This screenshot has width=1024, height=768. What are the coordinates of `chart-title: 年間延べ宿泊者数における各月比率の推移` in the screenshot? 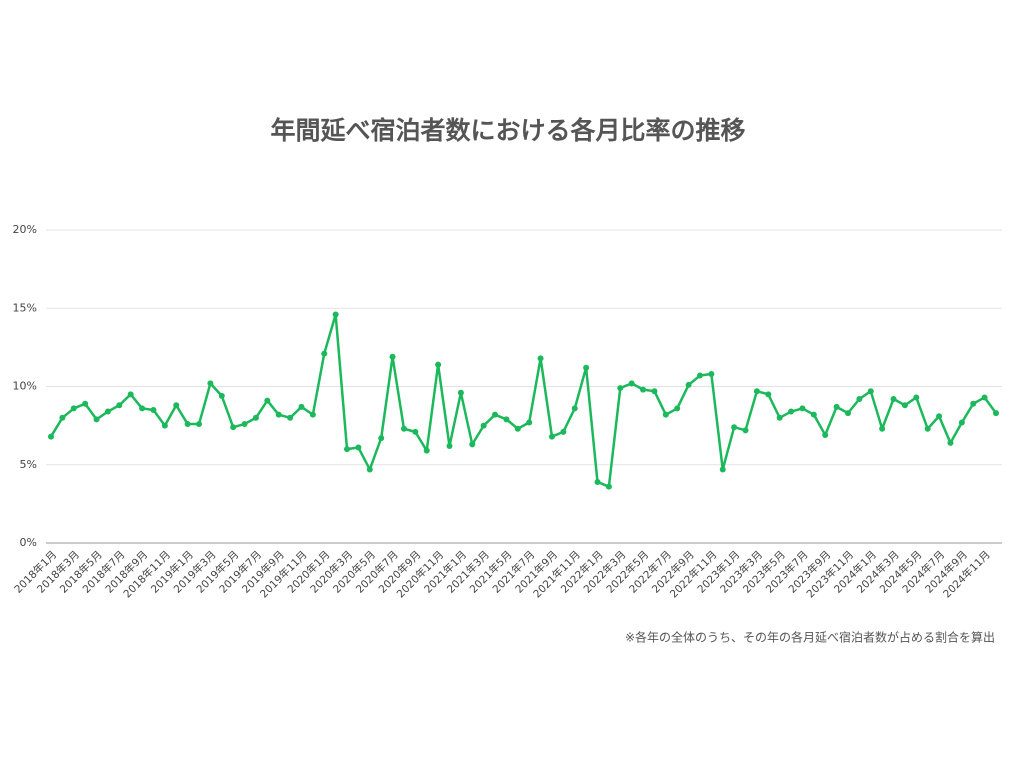 It's located at (507, 130).